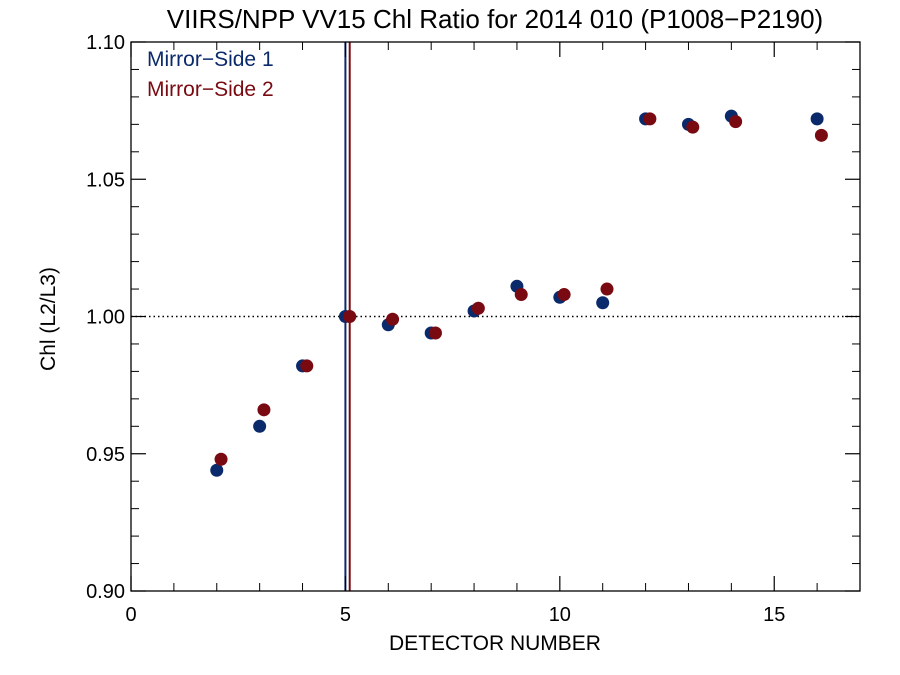  What do you see at coordinates (105, 43) in the screenshot?
I see `y-tick-label: 1.10` at bounding box center [105, 43].